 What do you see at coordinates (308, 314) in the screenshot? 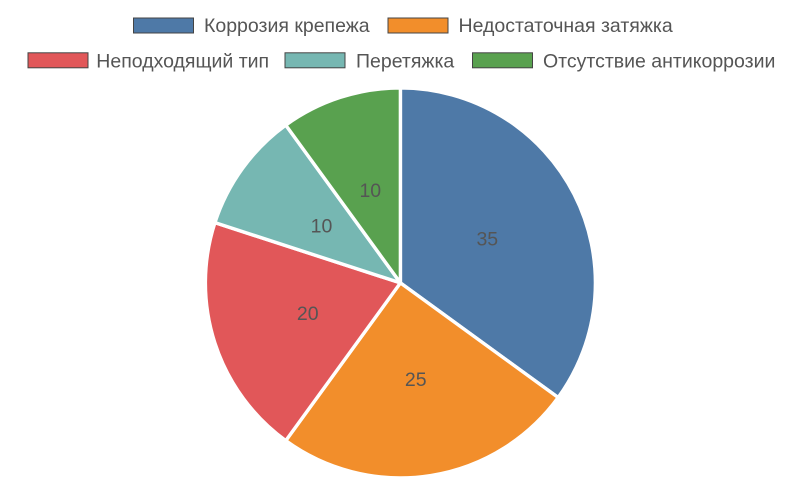
I see `svg-text: 20` at bounding box center [308, 314].